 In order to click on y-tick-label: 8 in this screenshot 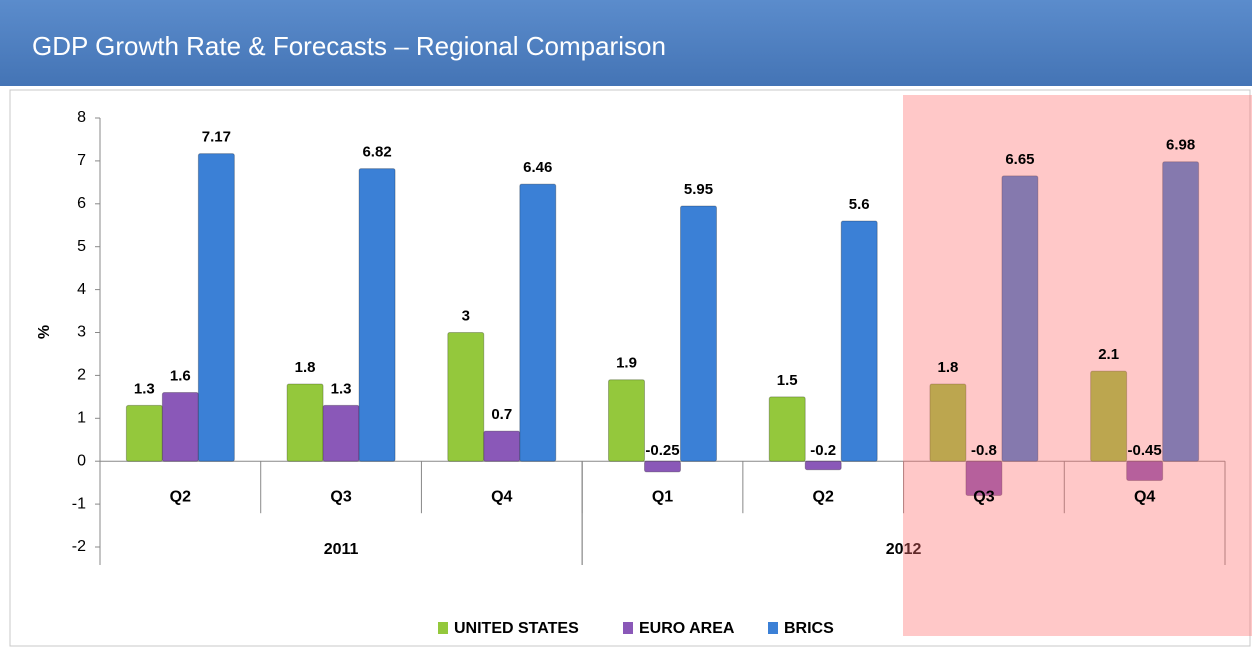, I will do `click(81, 117)`.